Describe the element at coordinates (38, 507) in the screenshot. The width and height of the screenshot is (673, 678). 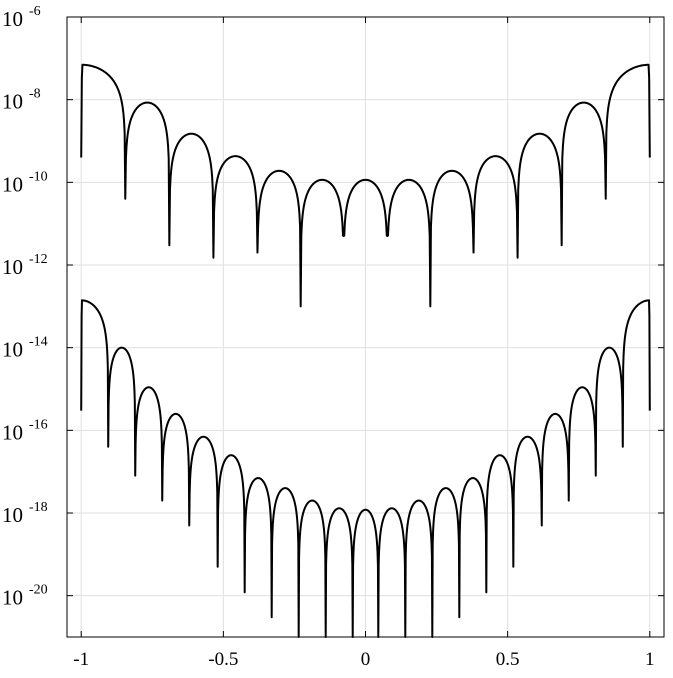
I see `y-tick-exponent: -18` at that location.